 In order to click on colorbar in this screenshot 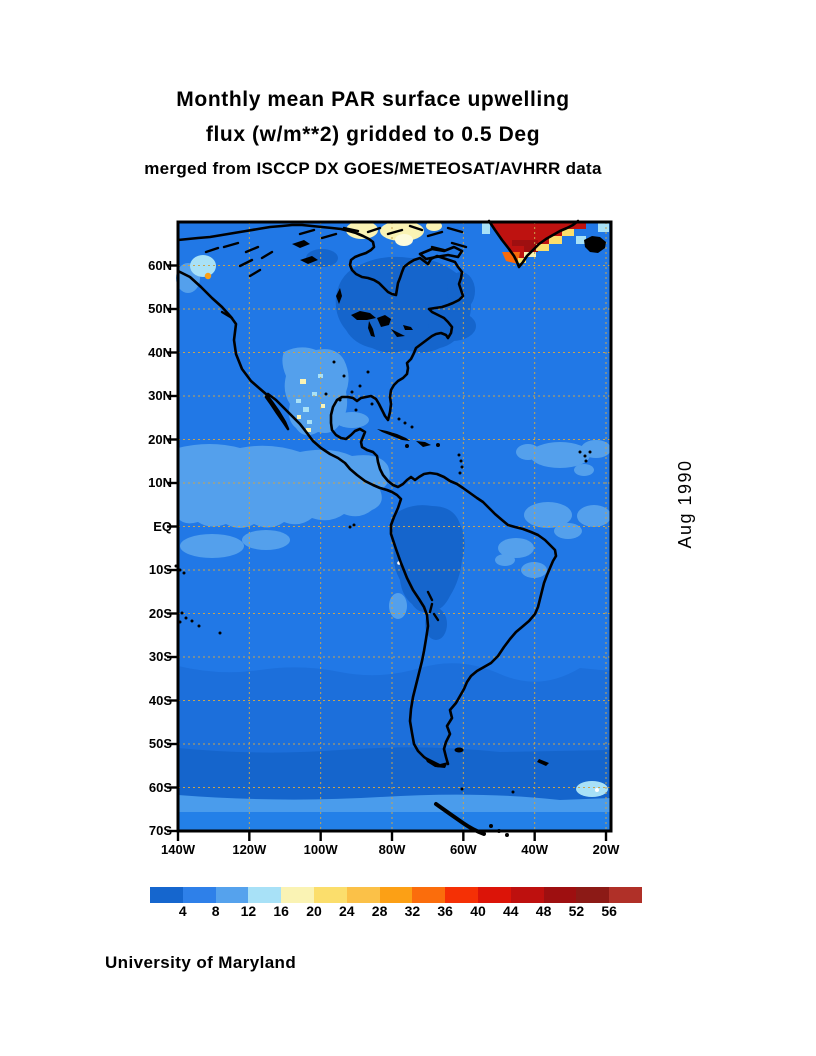, I will do `click(396, 895)`.